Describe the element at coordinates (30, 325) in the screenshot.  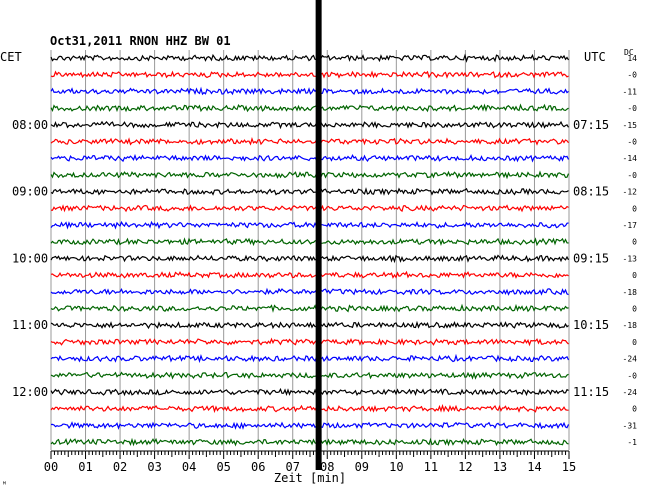
I see `cet-hour-label: 11:00` at that location.